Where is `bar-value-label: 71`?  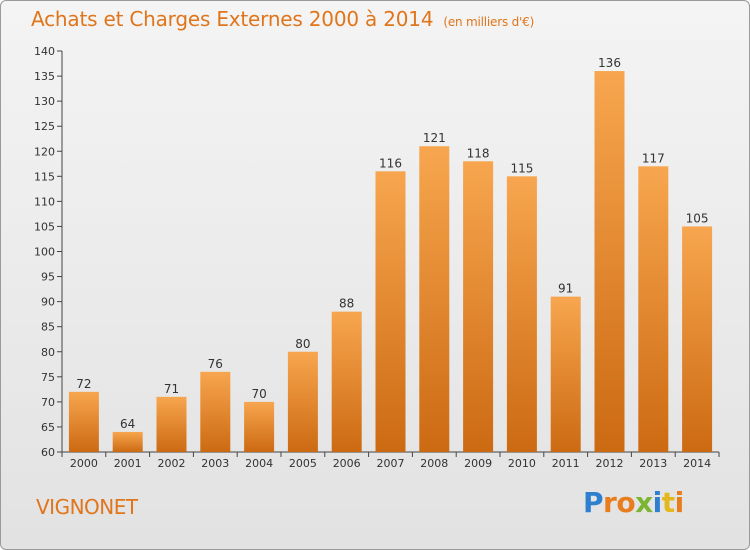
bar-value-label: 71 is located at coordinates (171, 389).